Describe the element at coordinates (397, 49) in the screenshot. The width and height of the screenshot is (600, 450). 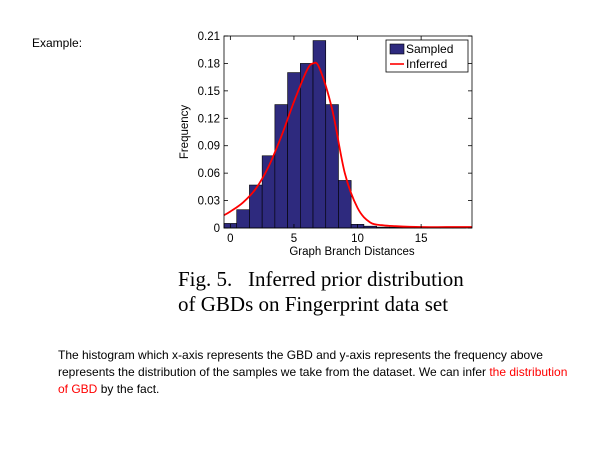
I see `legend-swatch-sampled` at that location.